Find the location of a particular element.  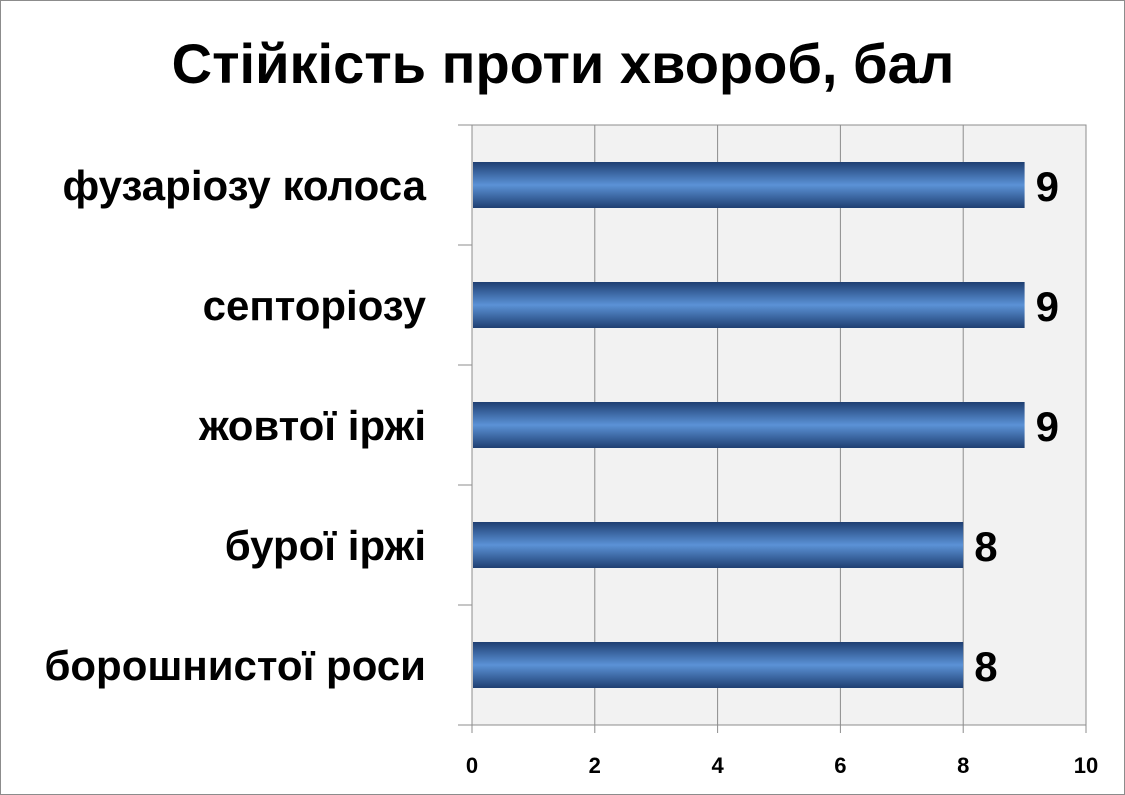

x-tick-label: 10 is located at coordinates (1086, 765).